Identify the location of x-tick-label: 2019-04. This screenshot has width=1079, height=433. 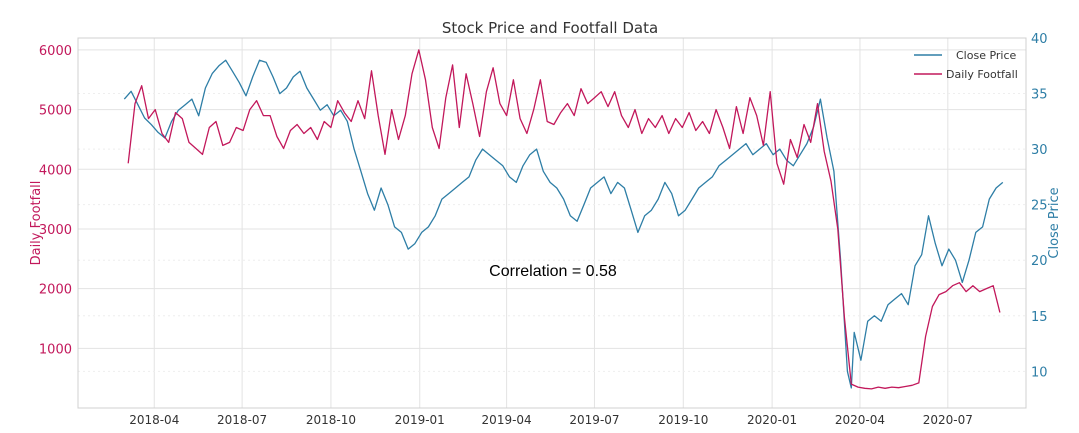
(507, 420).